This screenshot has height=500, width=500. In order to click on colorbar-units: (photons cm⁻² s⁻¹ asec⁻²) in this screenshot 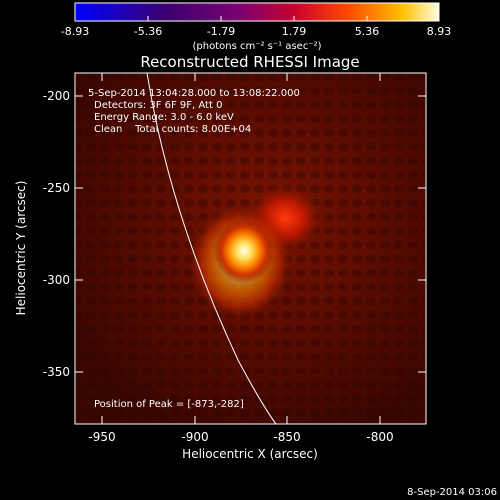, I will do `click(256, 46)`.